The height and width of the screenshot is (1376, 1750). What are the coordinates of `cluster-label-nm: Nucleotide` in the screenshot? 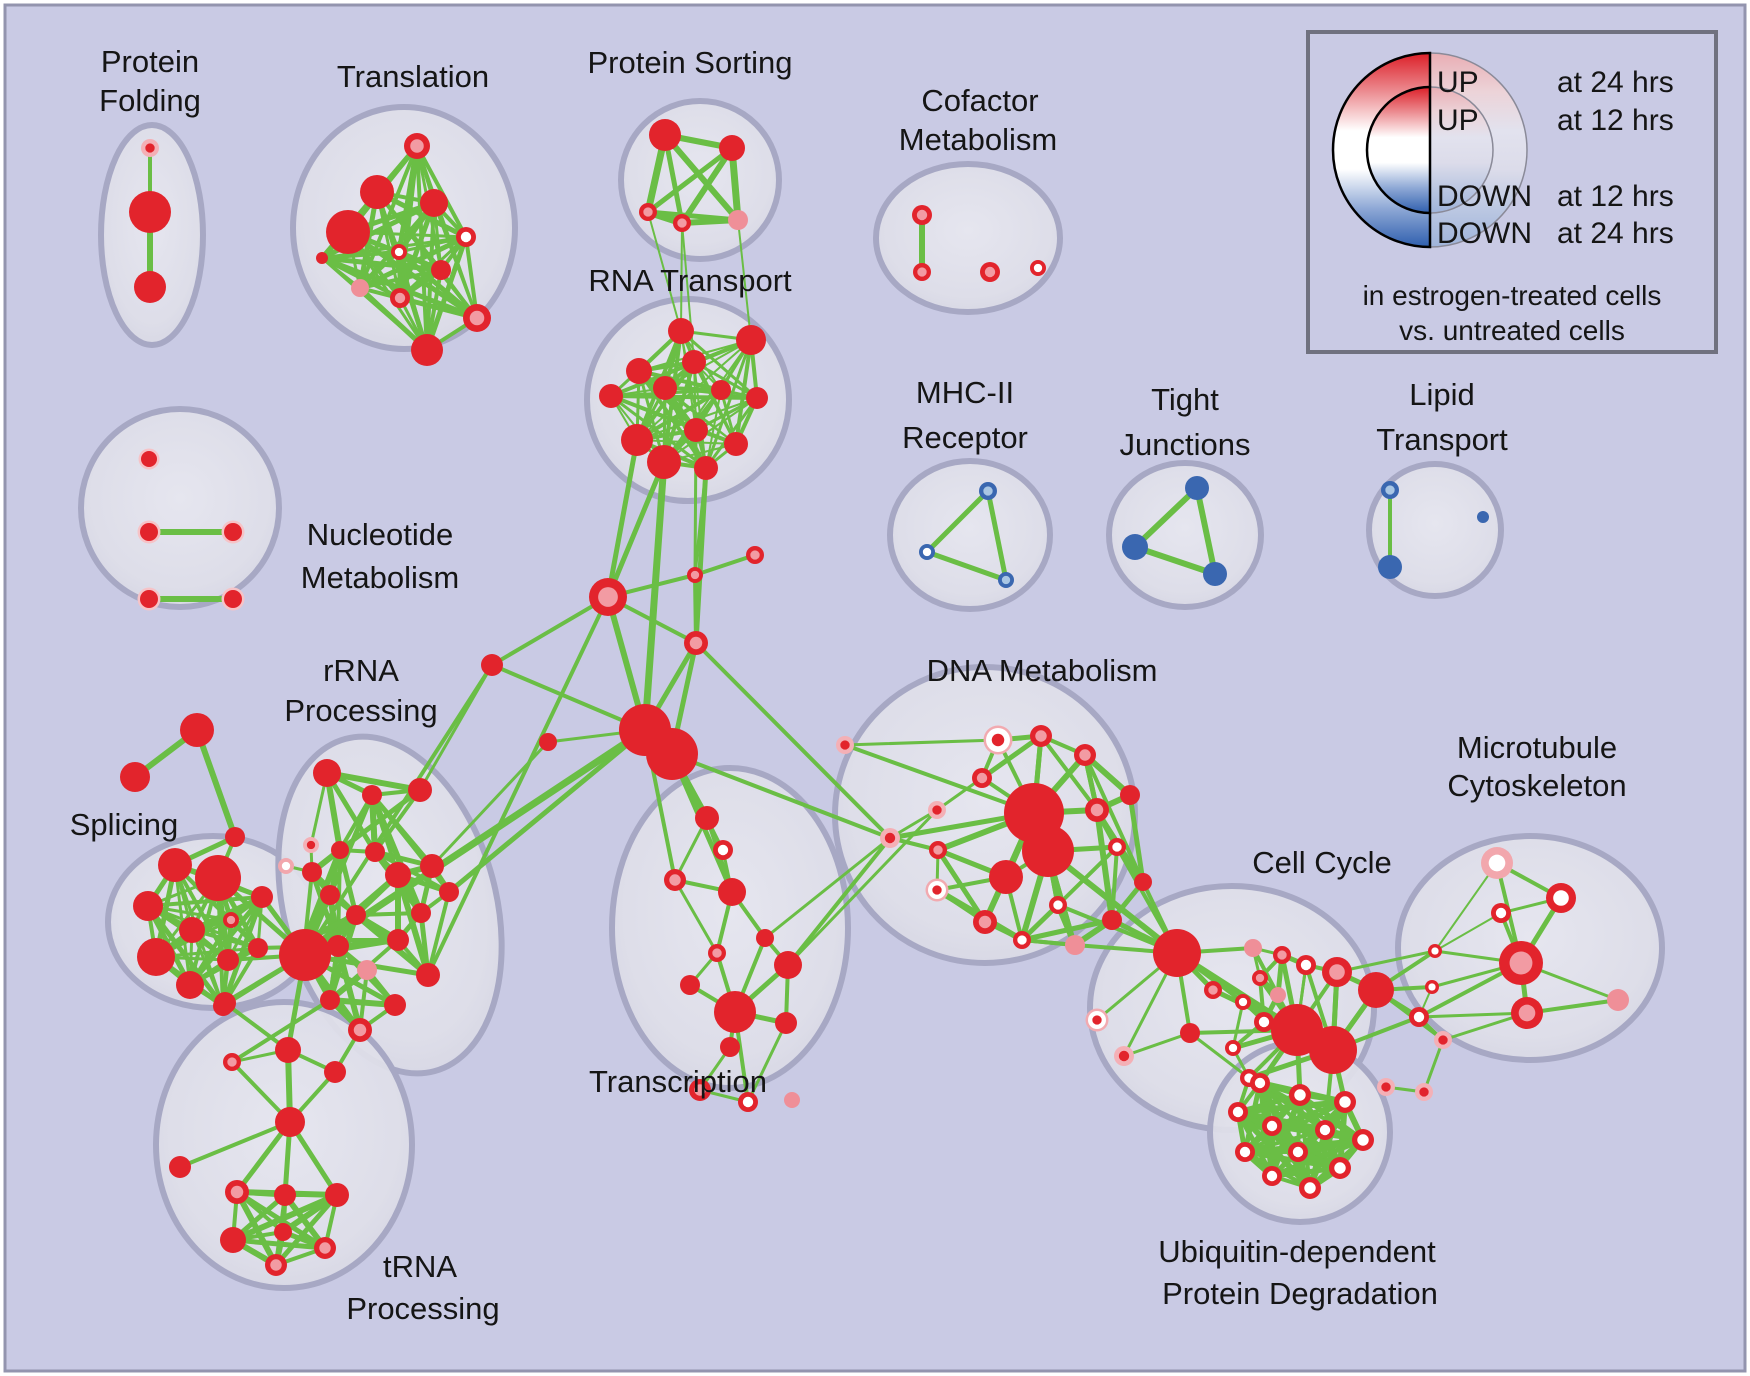 It's located at (380, 534).